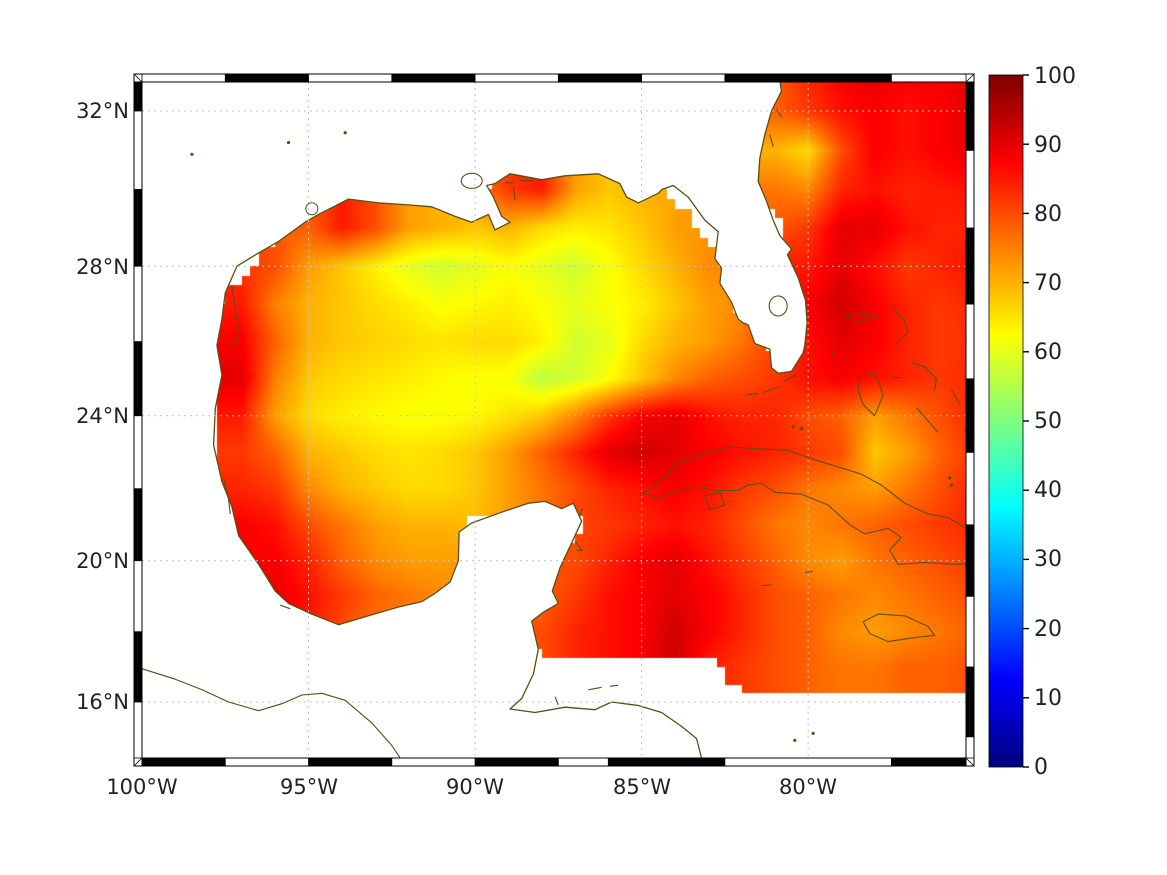 The height and width of the screenshot is (875, 1167). Describe the element at coordinates (1048, 352) in the screenshot. I see `colorbar-tick-label-60: 60` at that location.